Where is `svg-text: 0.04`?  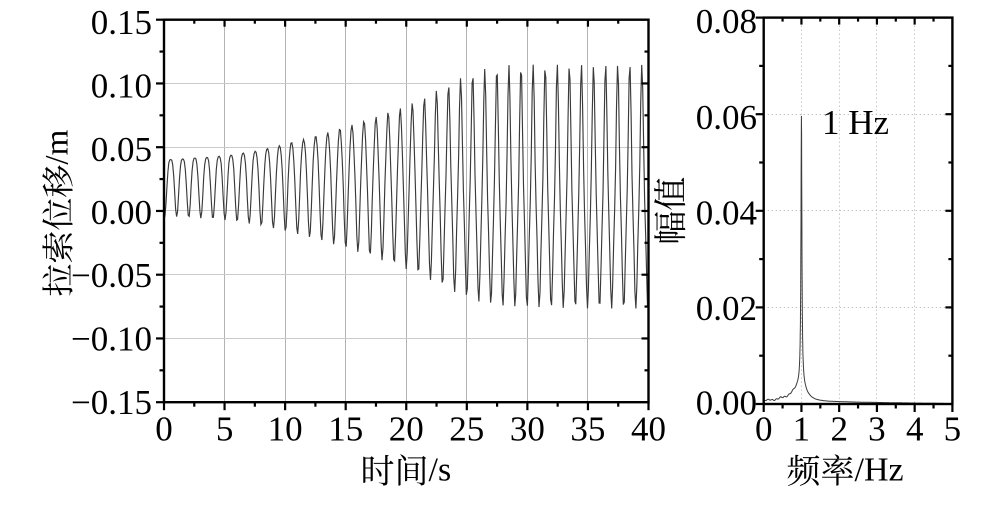
svg-text: 0.04 is located at coordinates (726, 213).